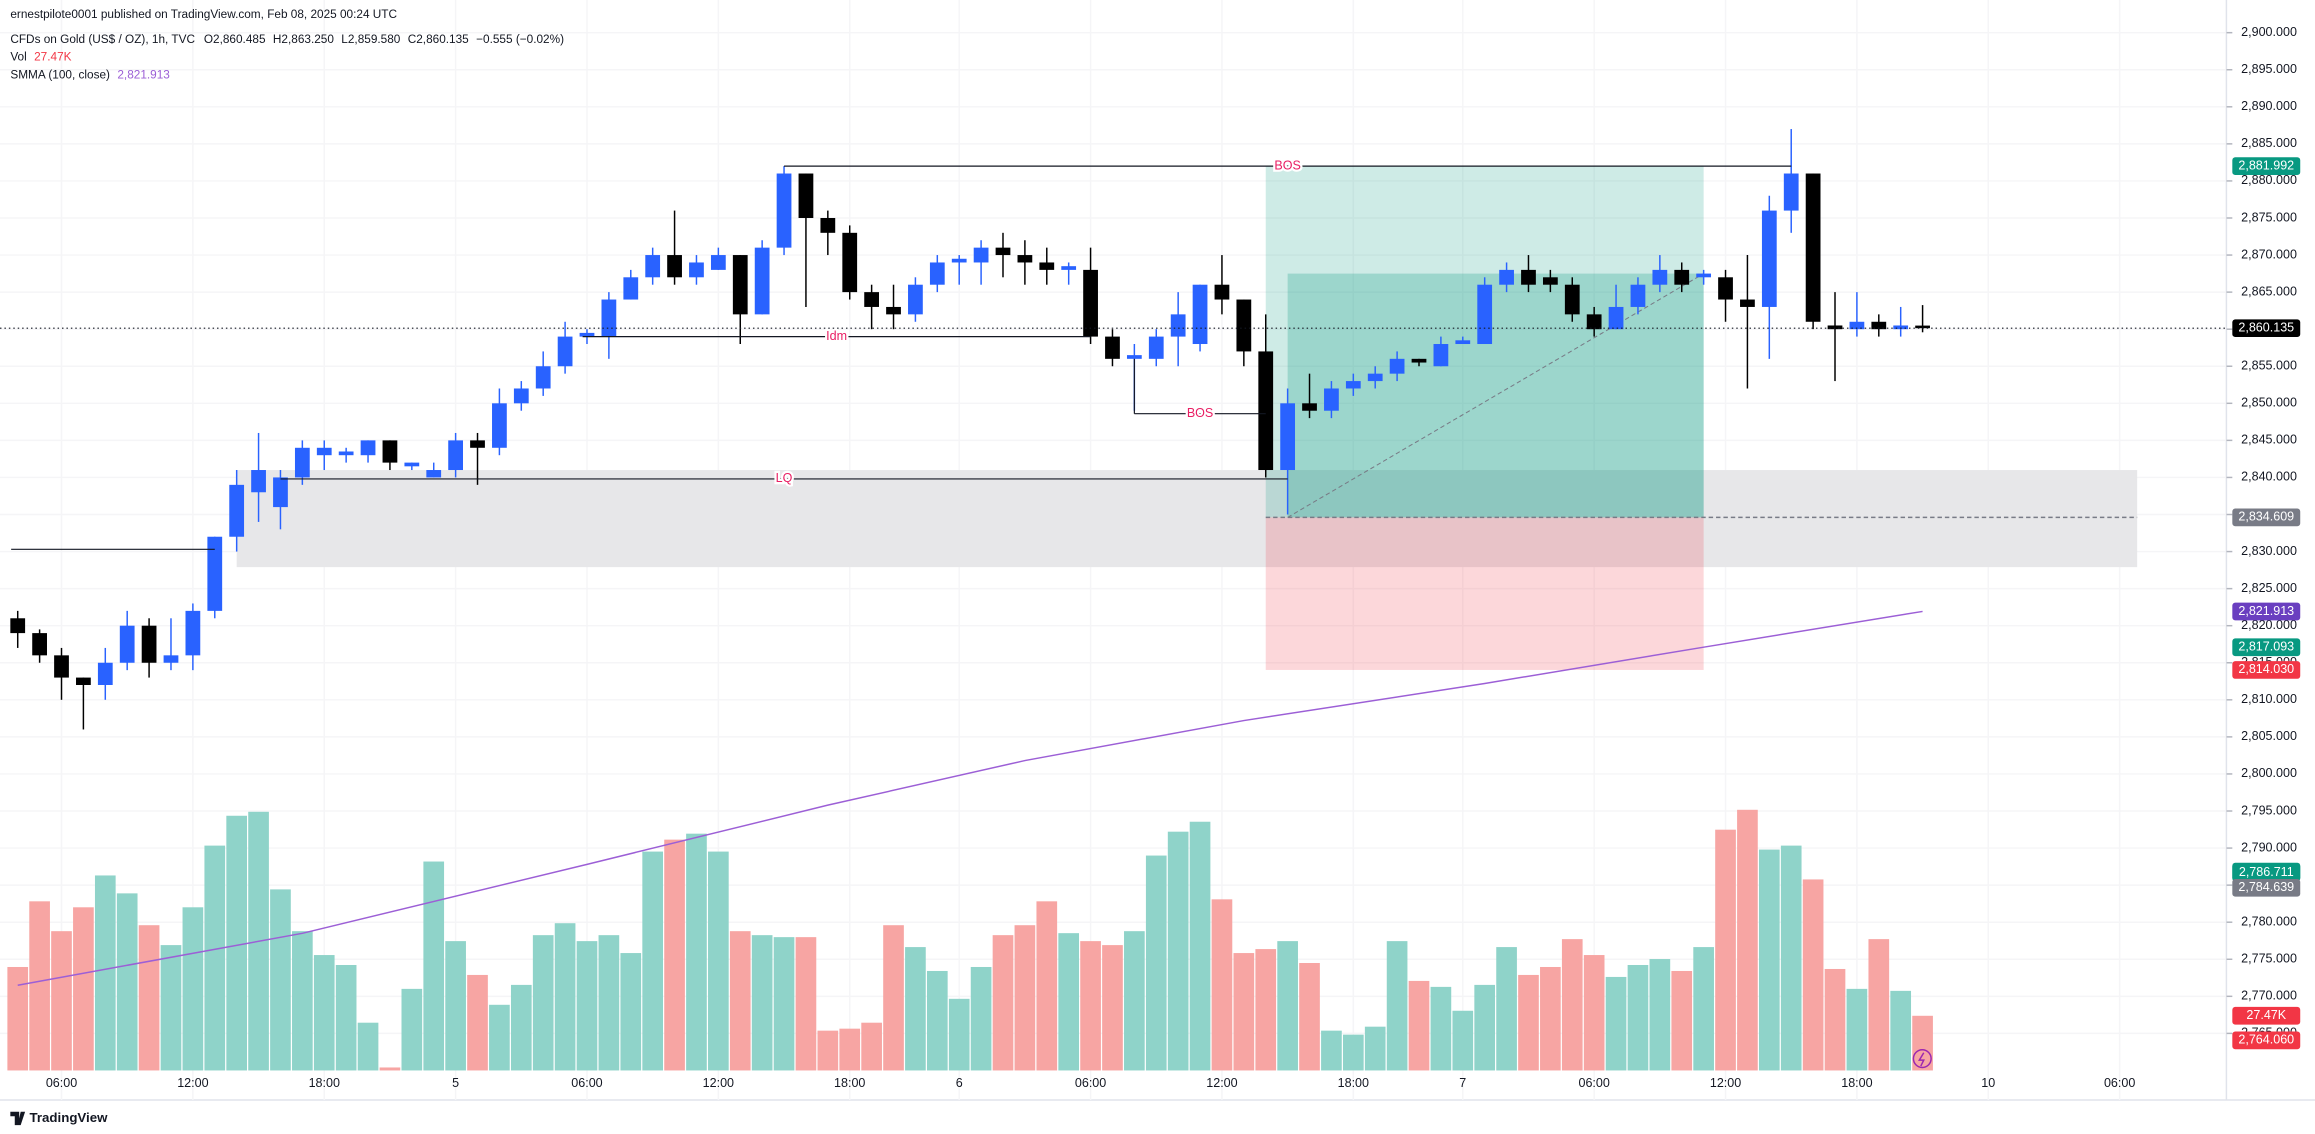 The height and width of the screenshot is (1134, 2315). What do you see at coordinates (2269, 810) in the screenshot?
I see `y-tick-label: 2,795.000` at bounding box center [2269, 810].